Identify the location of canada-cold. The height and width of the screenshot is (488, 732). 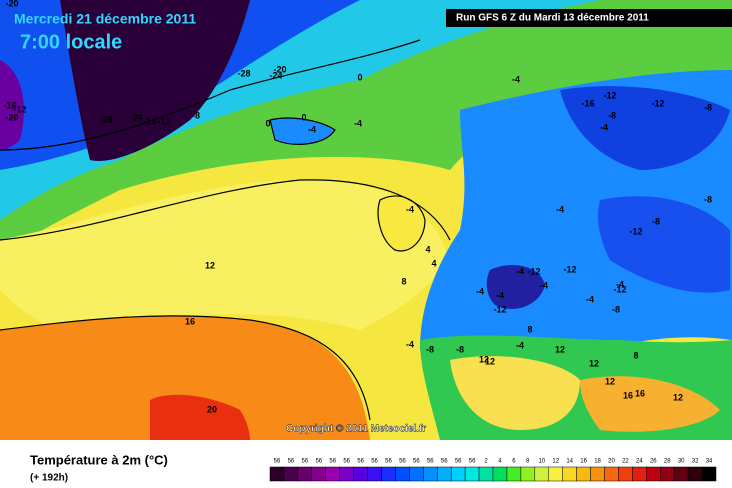
(12, 105).